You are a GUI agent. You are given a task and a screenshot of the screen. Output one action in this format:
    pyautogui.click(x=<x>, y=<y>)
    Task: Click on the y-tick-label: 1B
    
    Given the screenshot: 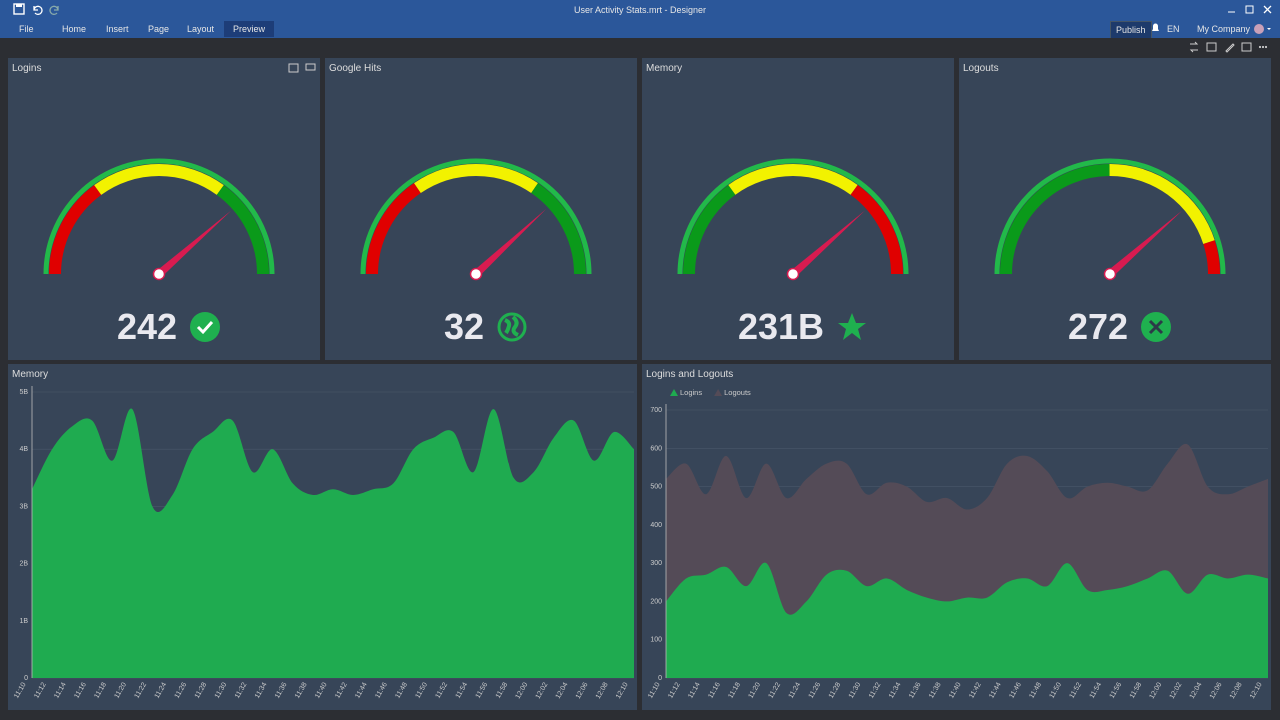 What is the action you would take?
    pyautogui.click(x=23, y=621)
    